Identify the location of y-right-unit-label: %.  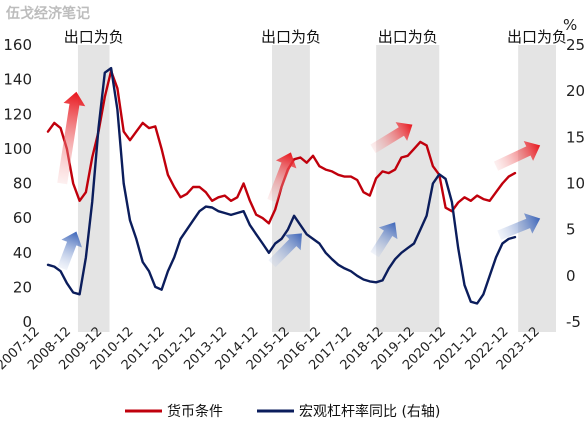
(570, 25).